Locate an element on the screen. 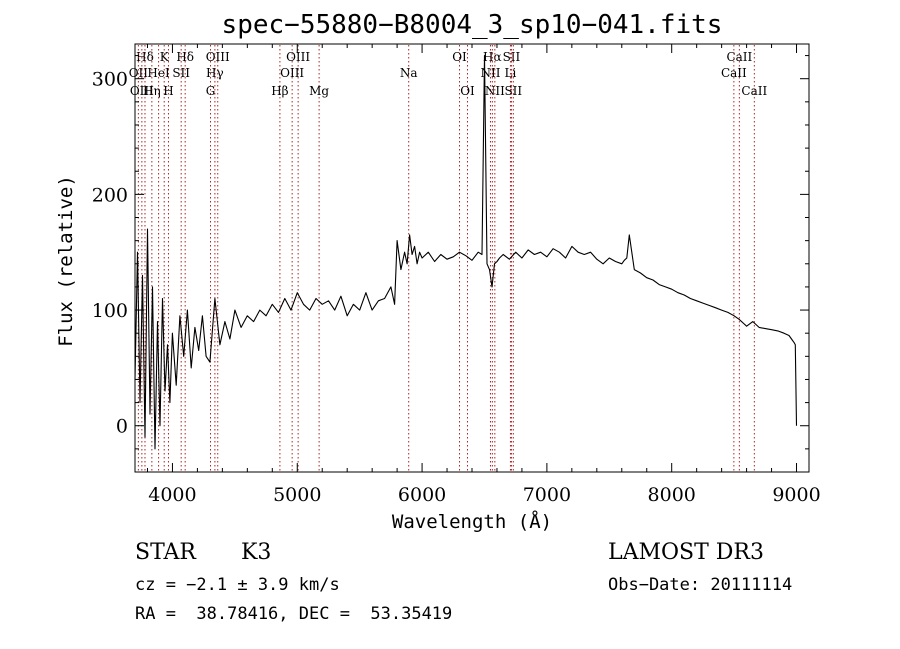 The width and height of the screenshot is (900, 649). line-marker-label: H is located at coordinates (168, 91).